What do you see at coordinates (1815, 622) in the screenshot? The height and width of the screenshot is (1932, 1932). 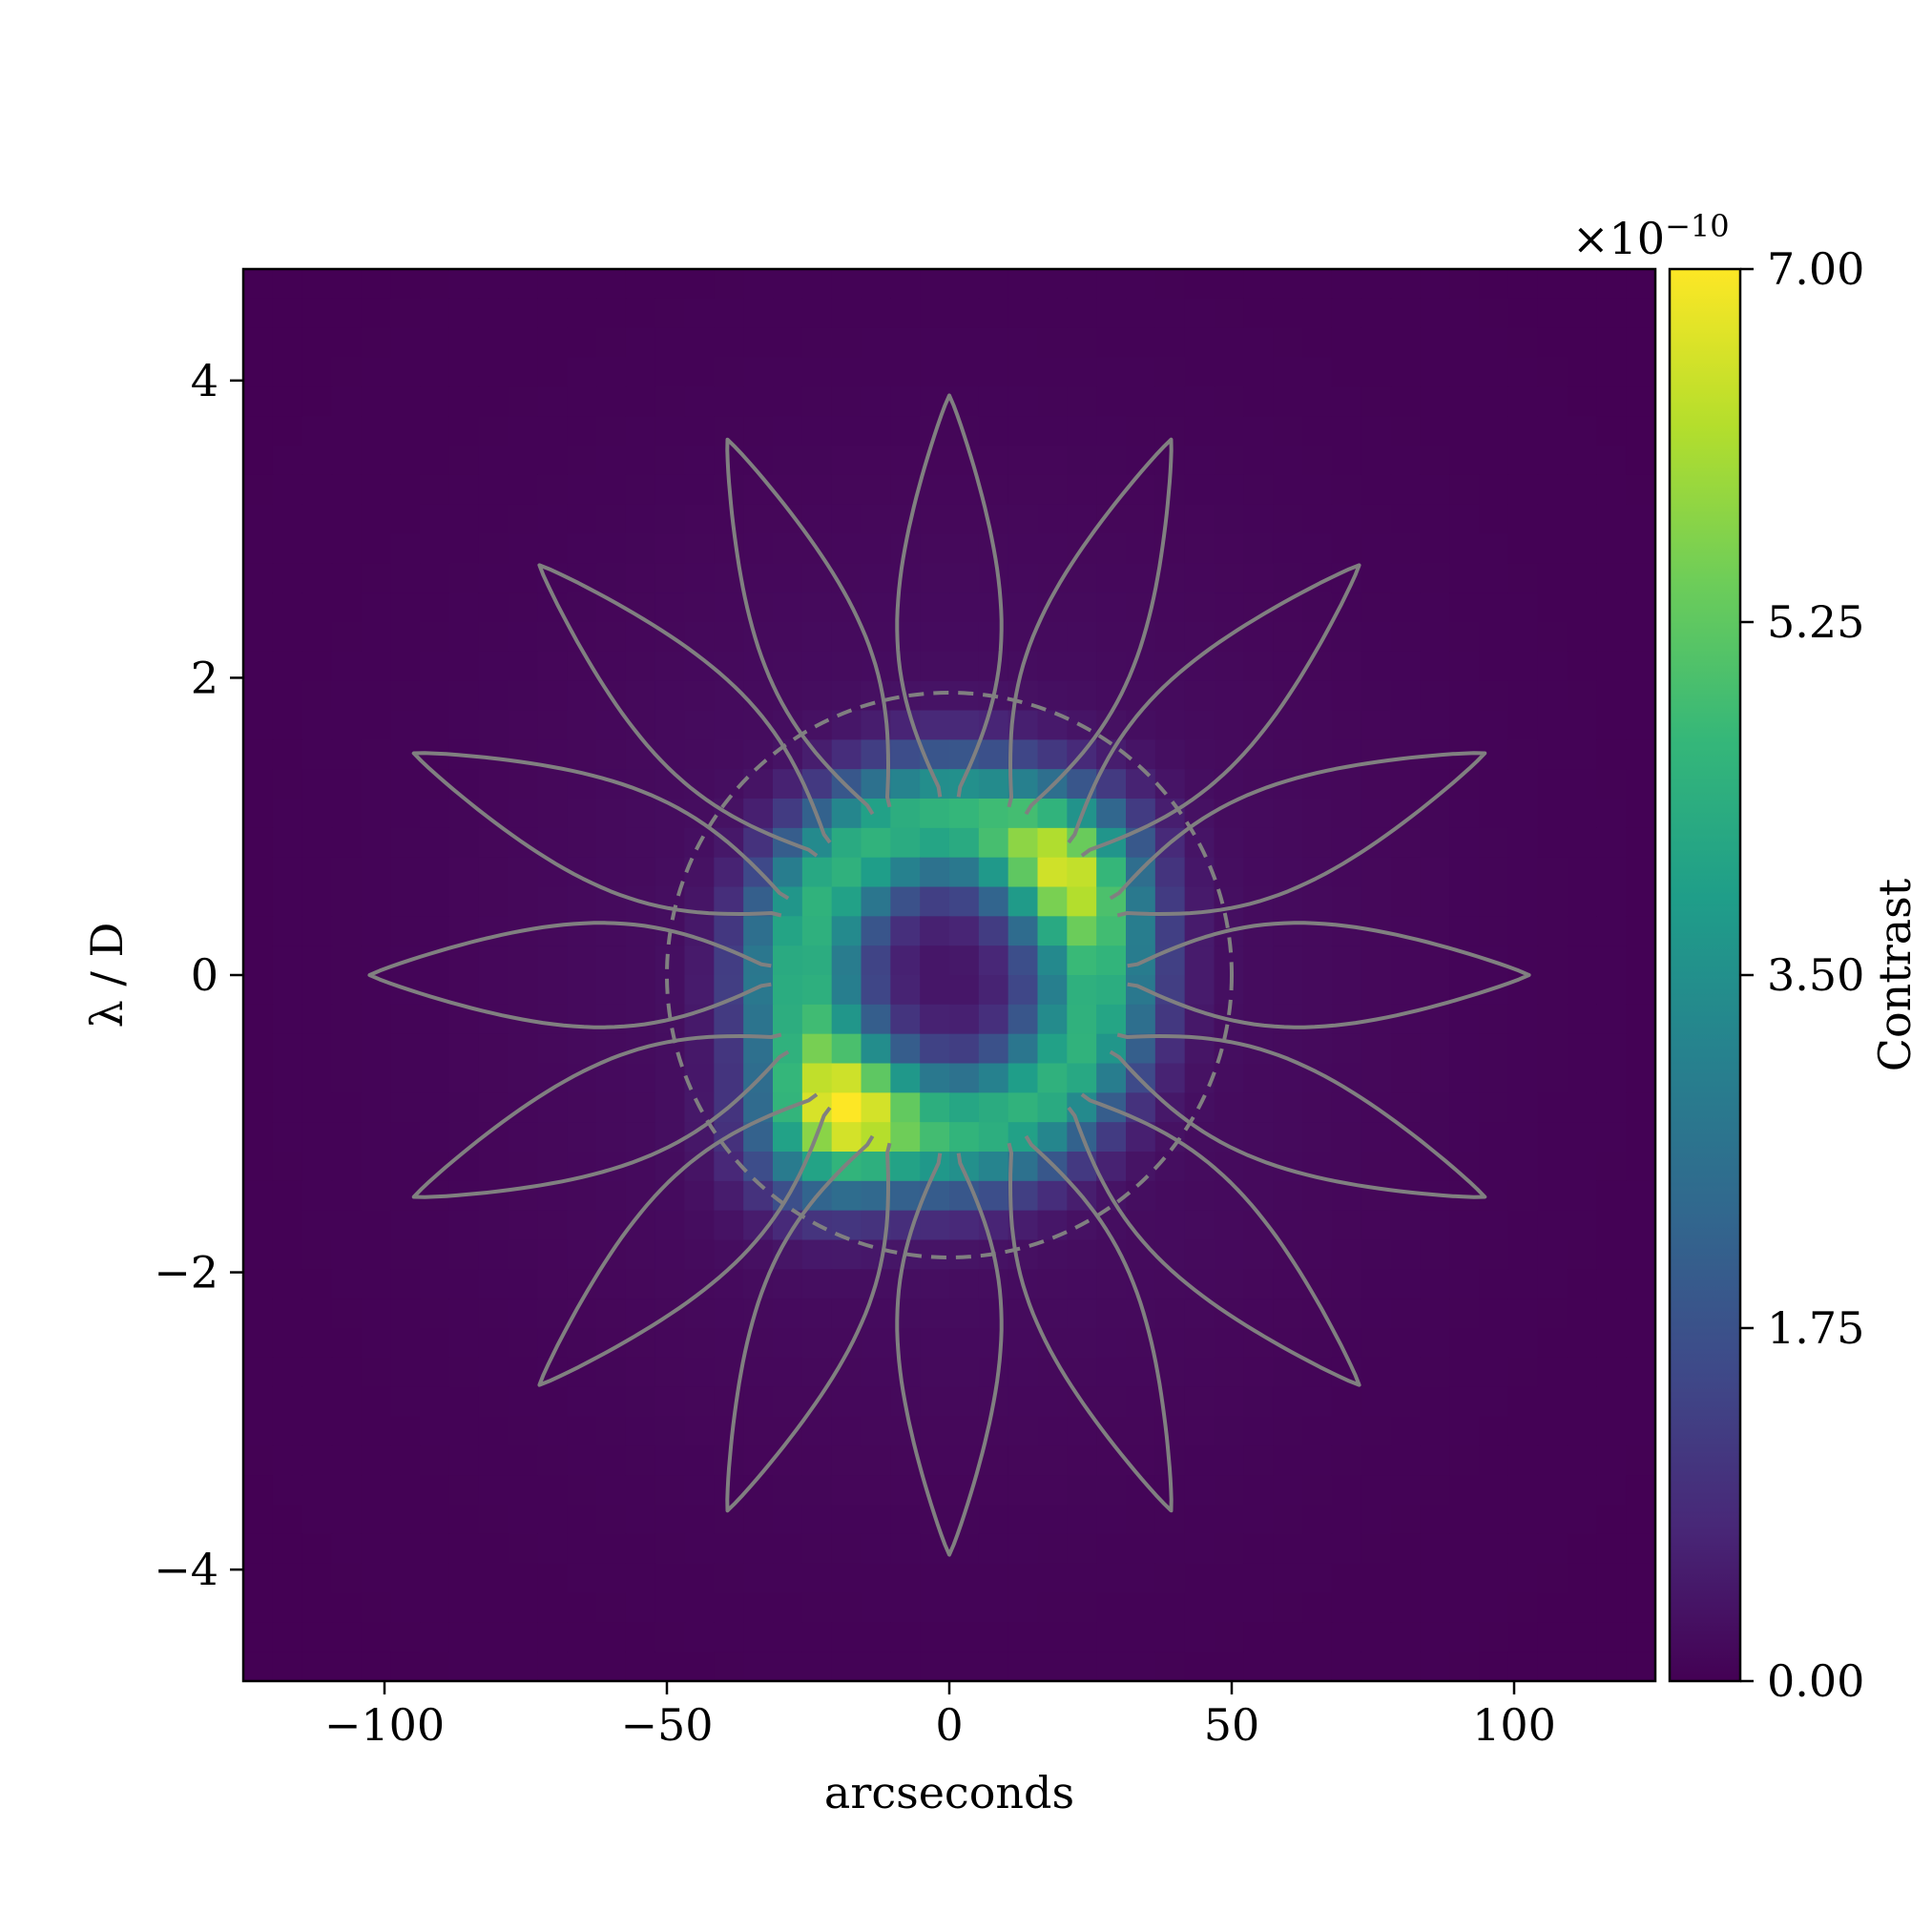 I see `colorbar-tick-label: 5.25` at bounding box center [1815, 622].